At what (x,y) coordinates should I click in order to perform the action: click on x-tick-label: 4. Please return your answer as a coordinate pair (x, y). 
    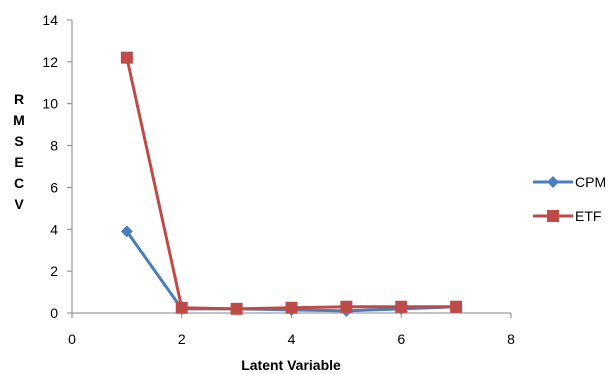
    Looking at the image, I should click on (292, 339).